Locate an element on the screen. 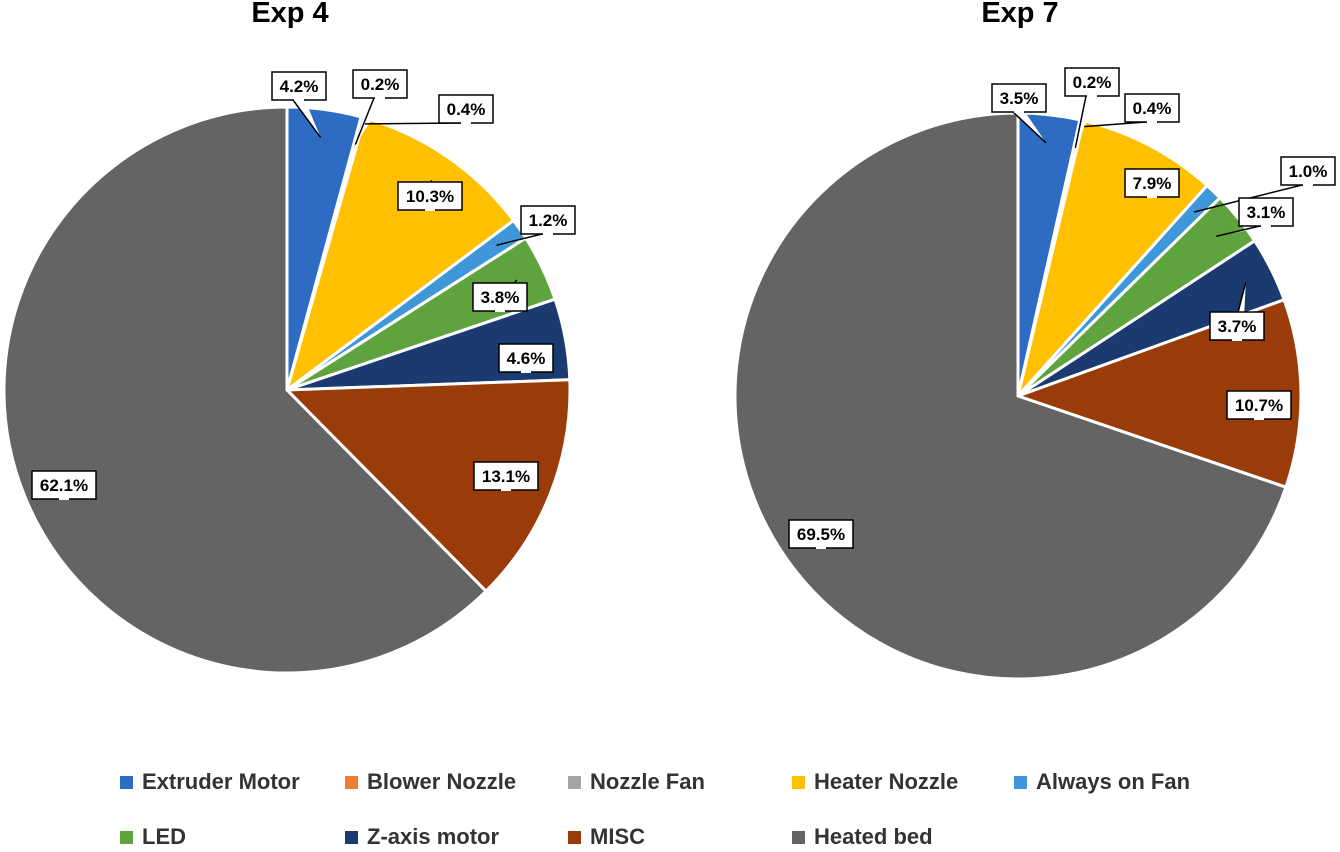  data-label-z-axis-motor-text: 4.6% is located at coordinates (526, 358).